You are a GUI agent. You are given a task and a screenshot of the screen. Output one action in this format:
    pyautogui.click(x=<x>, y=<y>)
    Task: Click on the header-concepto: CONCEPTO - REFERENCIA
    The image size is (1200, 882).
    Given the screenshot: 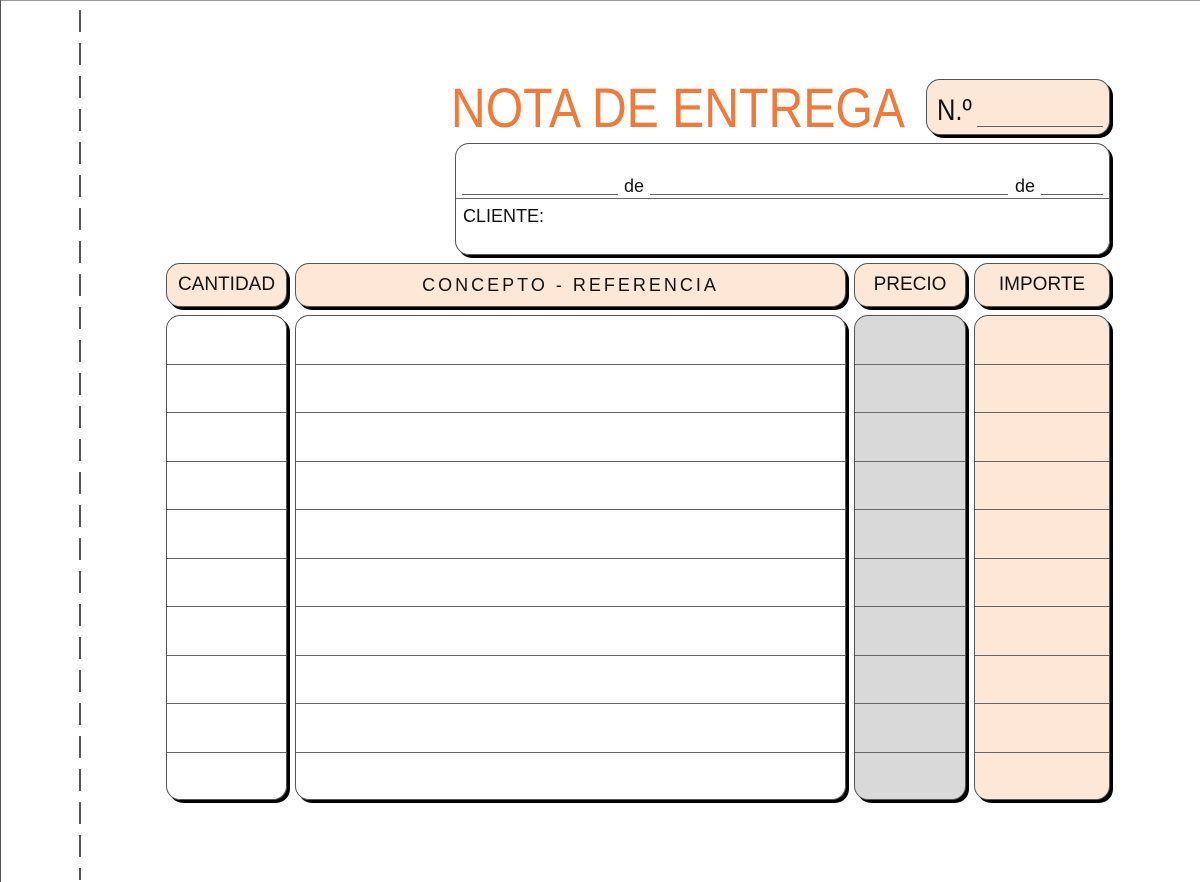 What is the action you would take?
    pyautogui.click(x=570, y=285)
    